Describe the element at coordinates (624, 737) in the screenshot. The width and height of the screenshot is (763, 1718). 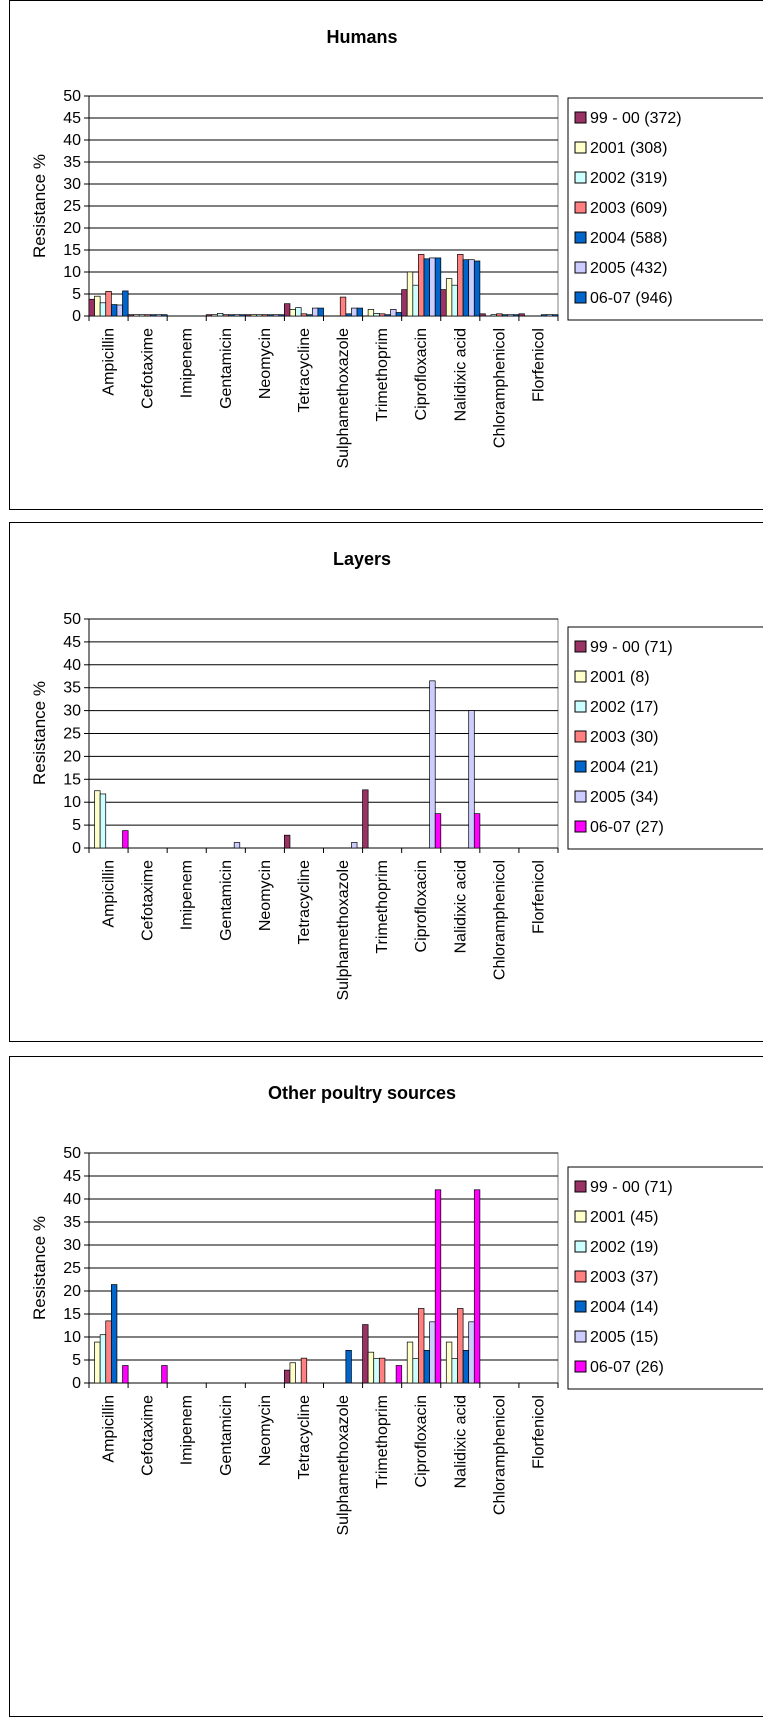
I see `legend-label-2003-30: 2003 (30)` at that location.